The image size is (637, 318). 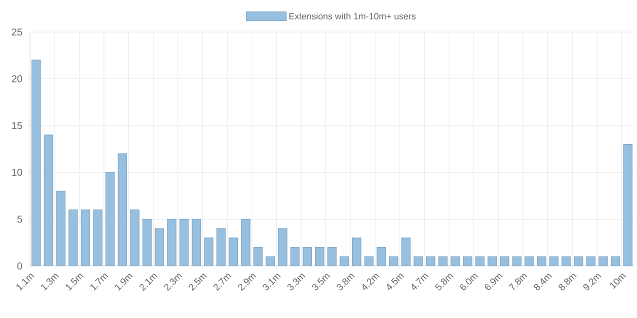 What do you see at coordinates (17, 78) in the screenshot?
I see `y-tick-label: 20` at bounding box center [17, 78].